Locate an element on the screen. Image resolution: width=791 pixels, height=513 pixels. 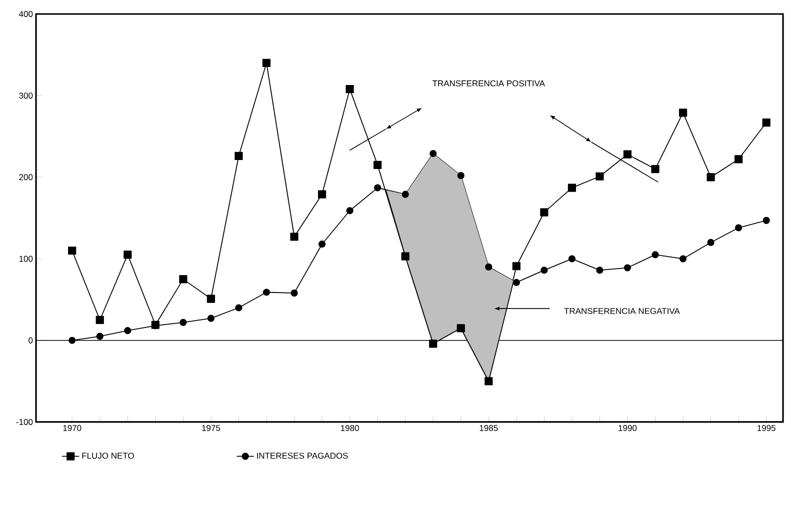
legend-label: FLUJO NETO is located at coordinates (108, 455).